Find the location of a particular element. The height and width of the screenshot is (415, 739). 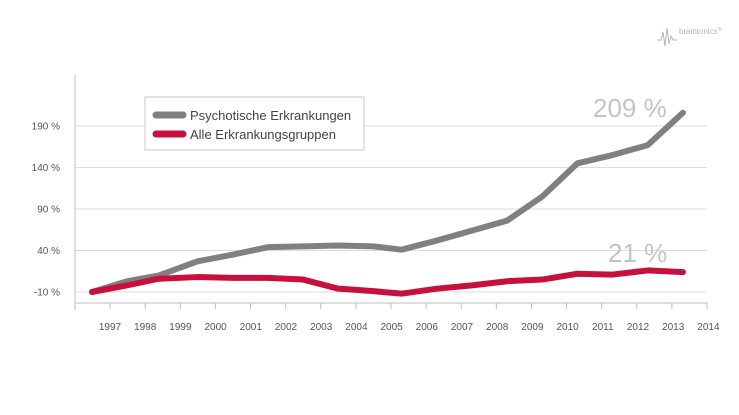

x-tick-label: 2011 is located at coordinates (603, 327).